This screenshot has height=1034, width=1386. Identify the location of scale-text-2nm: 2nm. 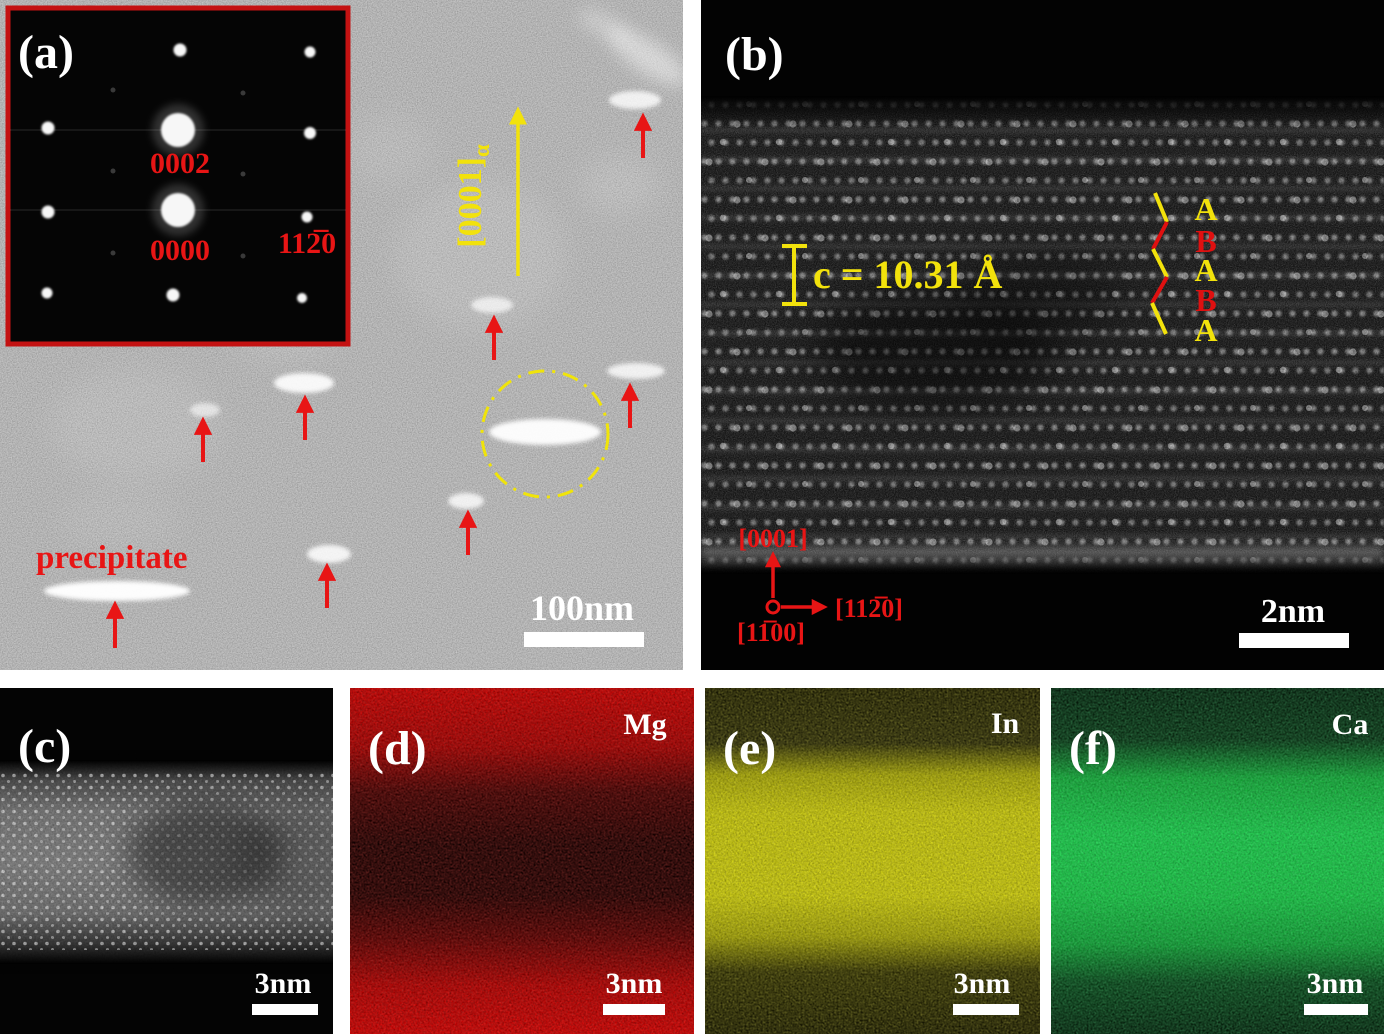
(1293, 611).